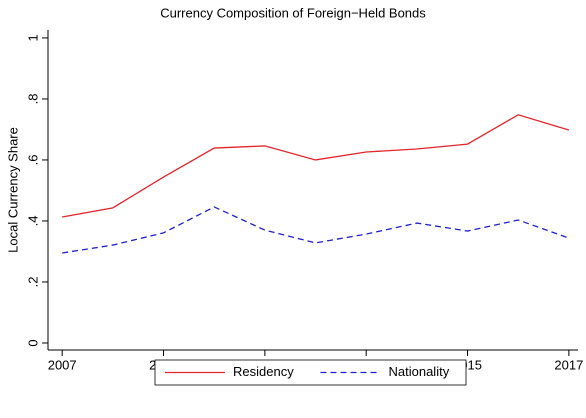  Describe the element at coordinates (316, 230) in the screenshot. I see `series-line` at that location.